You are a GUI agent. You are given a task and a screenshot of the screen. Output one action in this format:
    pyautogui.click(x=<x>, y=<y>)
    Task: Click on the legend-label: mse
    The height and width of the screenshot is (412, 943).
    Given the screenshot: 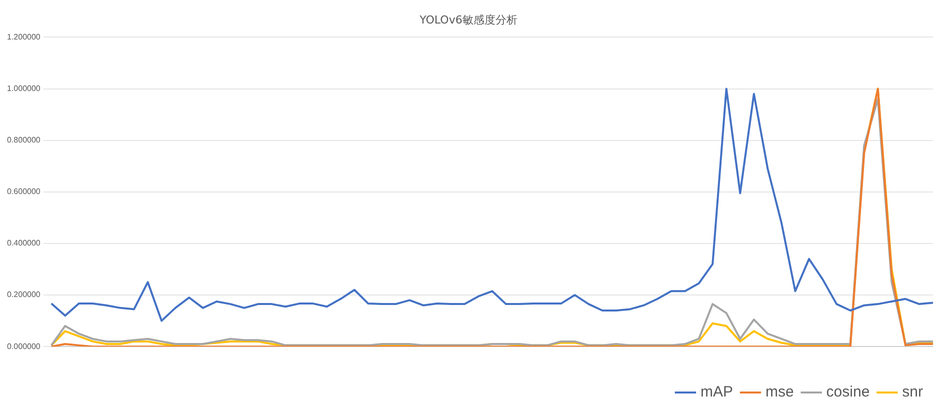 What is the action you would take?
    pyautogui.click(x=779, y=392)
    